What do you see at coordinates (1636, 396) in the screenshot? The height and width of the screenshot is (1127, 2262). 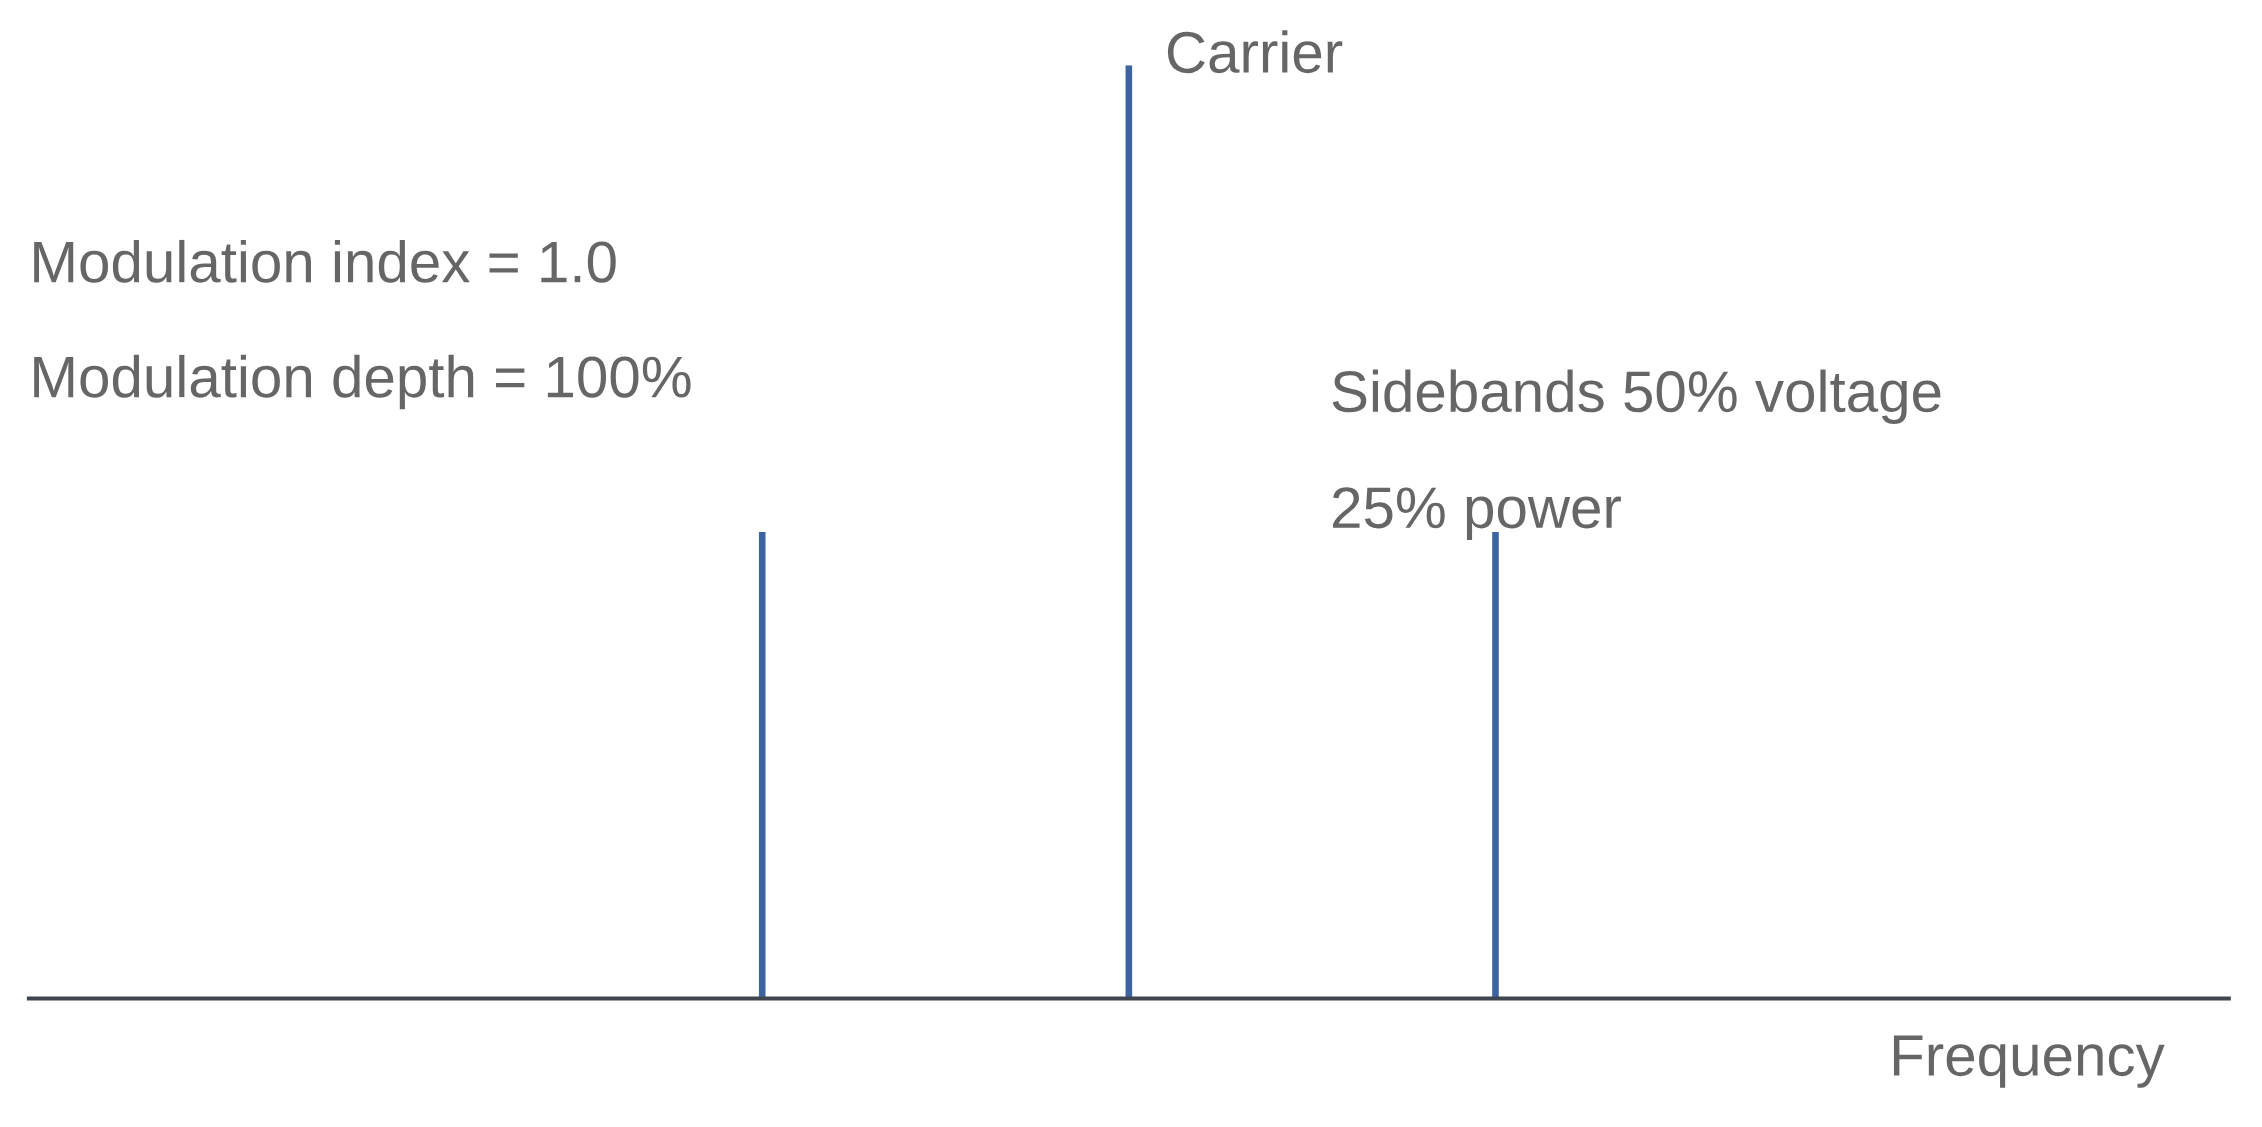 I see `annotation: Sidebands 50% voltage` at bounding box center [1636, 396].